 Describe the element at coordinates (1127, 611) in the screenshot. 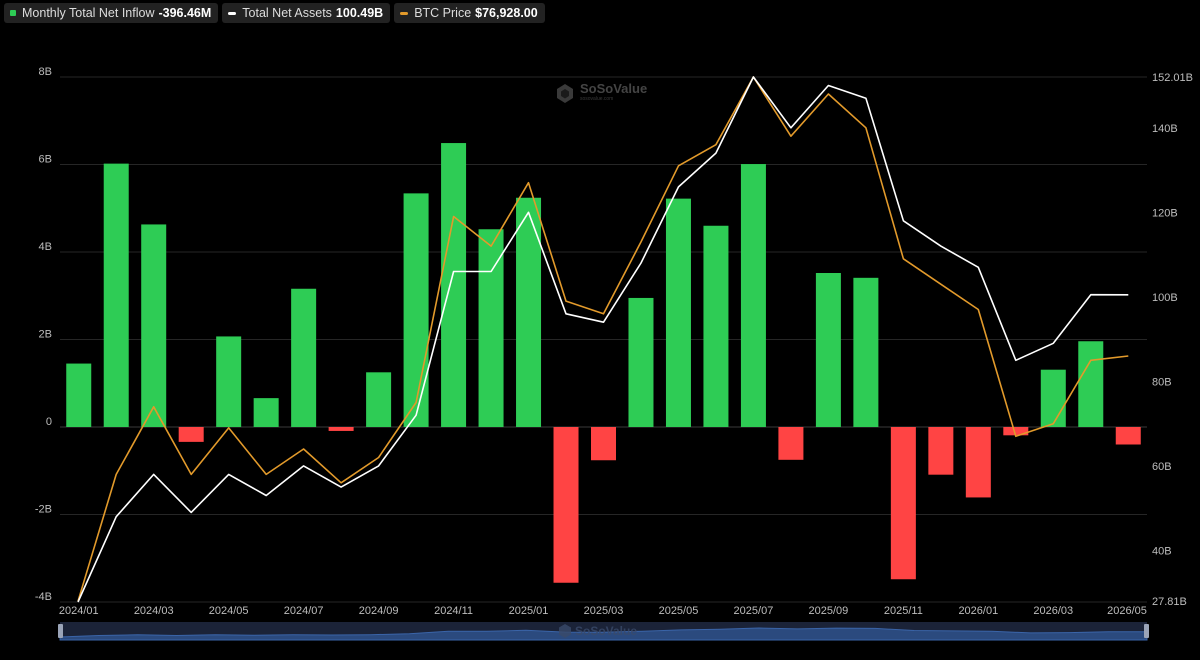

I see `x-axis-tick-label: 2026/05` at that location.